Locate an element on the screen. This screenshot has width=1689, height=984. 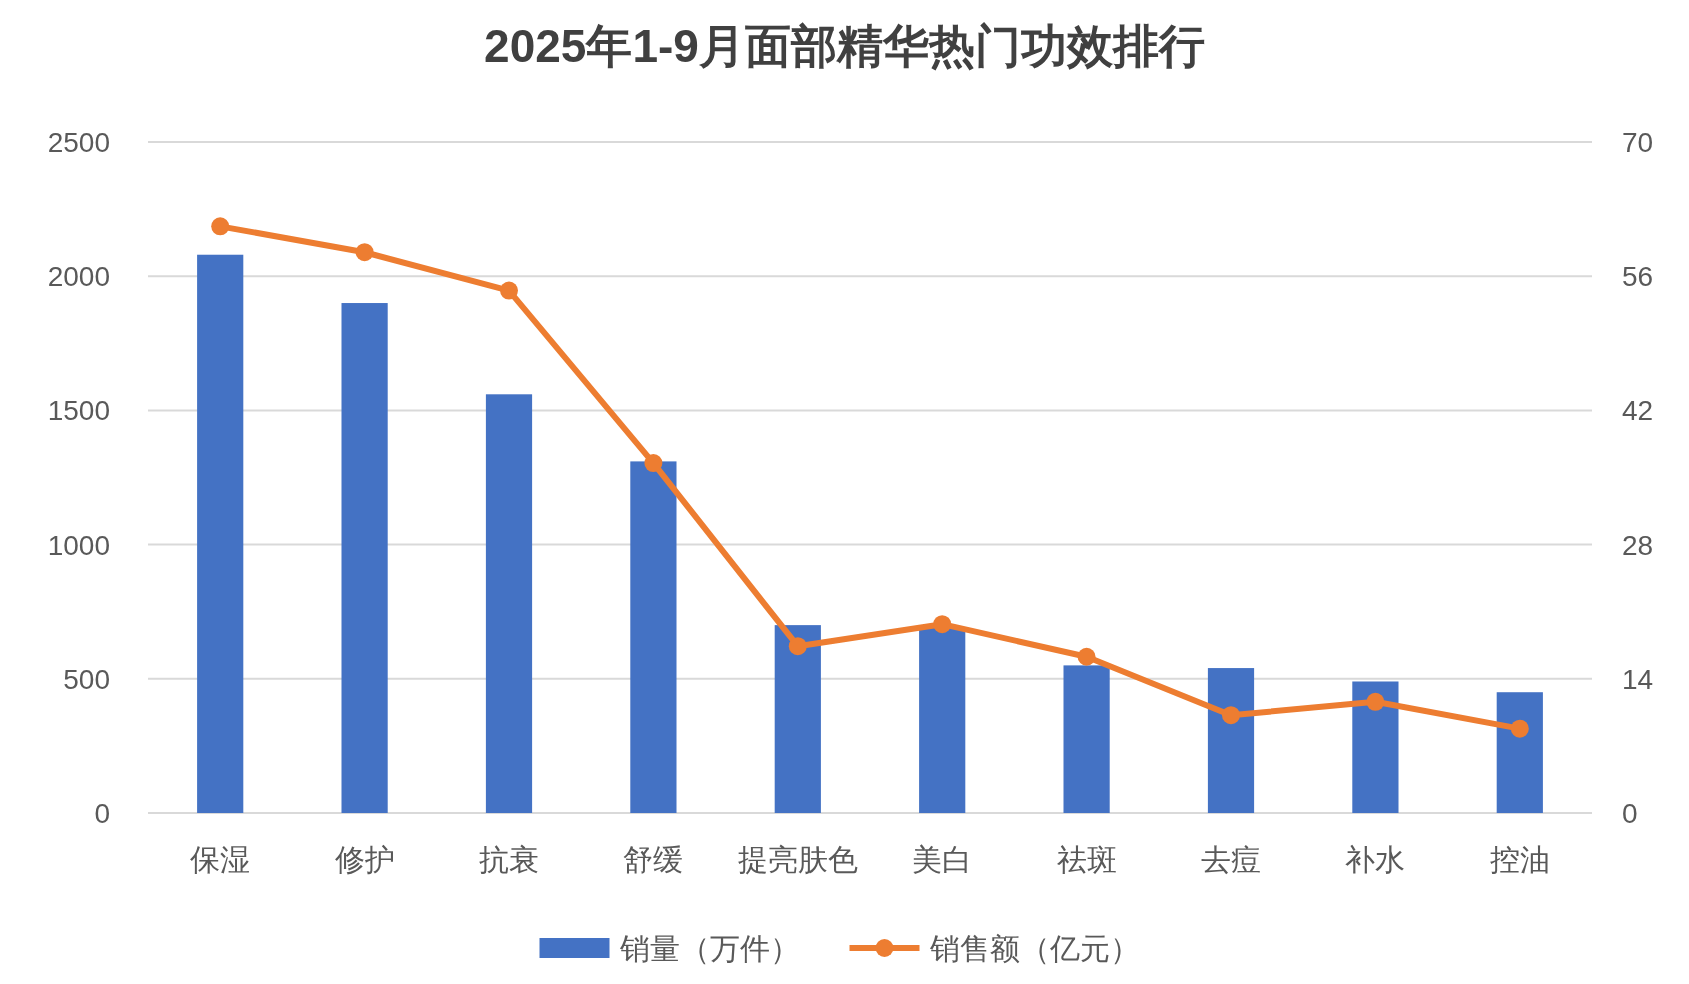
y-tick-label: 1000 is located at coordinates (78, 545).